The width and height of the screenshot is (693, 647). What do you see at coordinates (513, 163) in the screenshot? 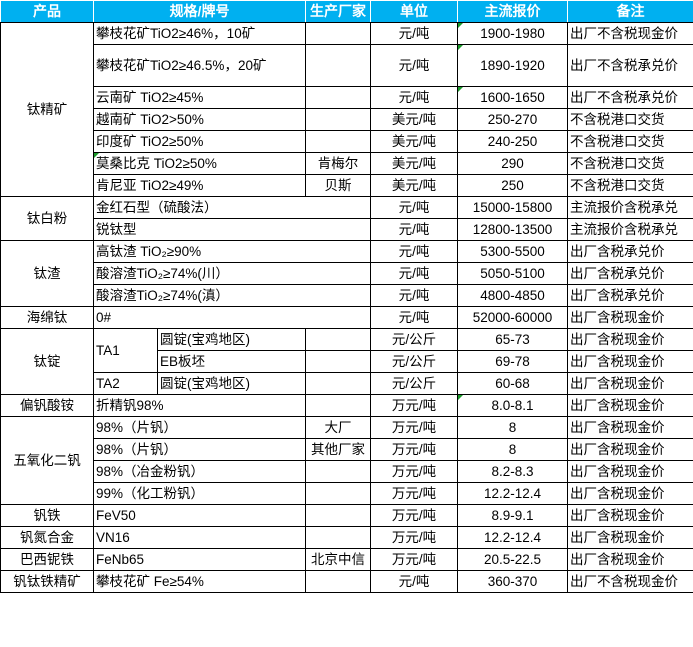
I see `price-cell: 290` at bounding box center [513, 163].